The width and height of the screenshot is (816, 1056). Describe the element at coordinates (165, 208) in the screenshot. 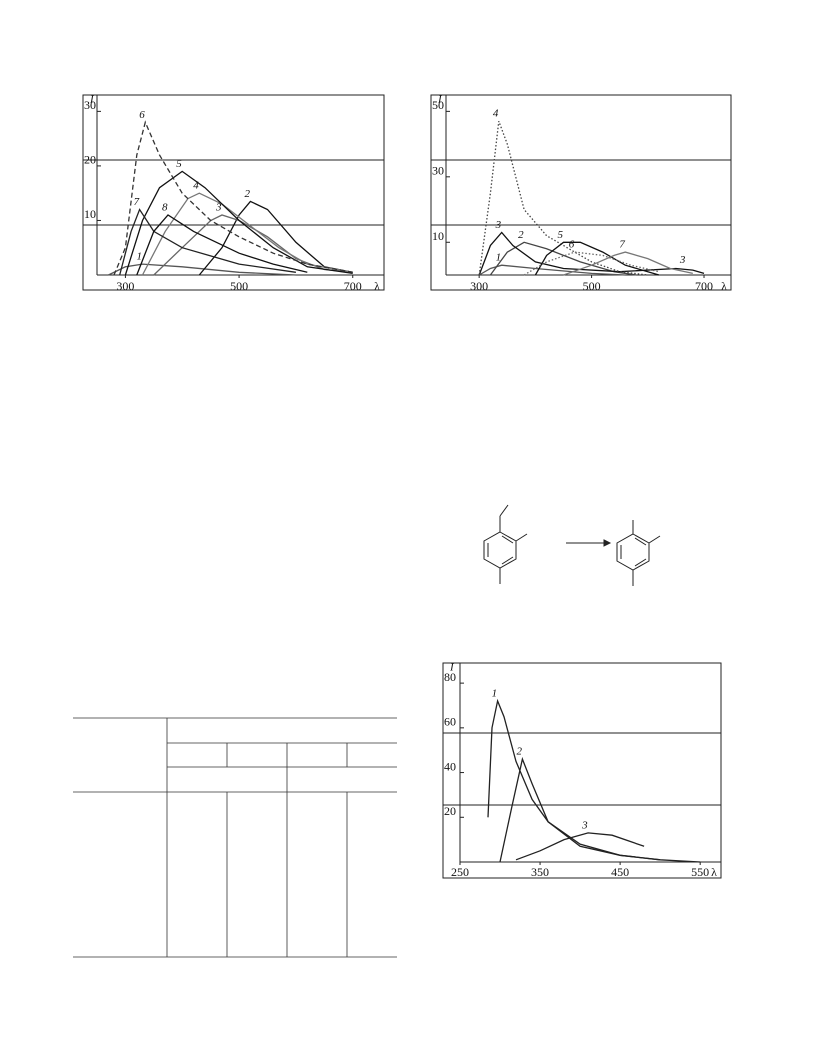

I see `curve-label: 8` at that location.